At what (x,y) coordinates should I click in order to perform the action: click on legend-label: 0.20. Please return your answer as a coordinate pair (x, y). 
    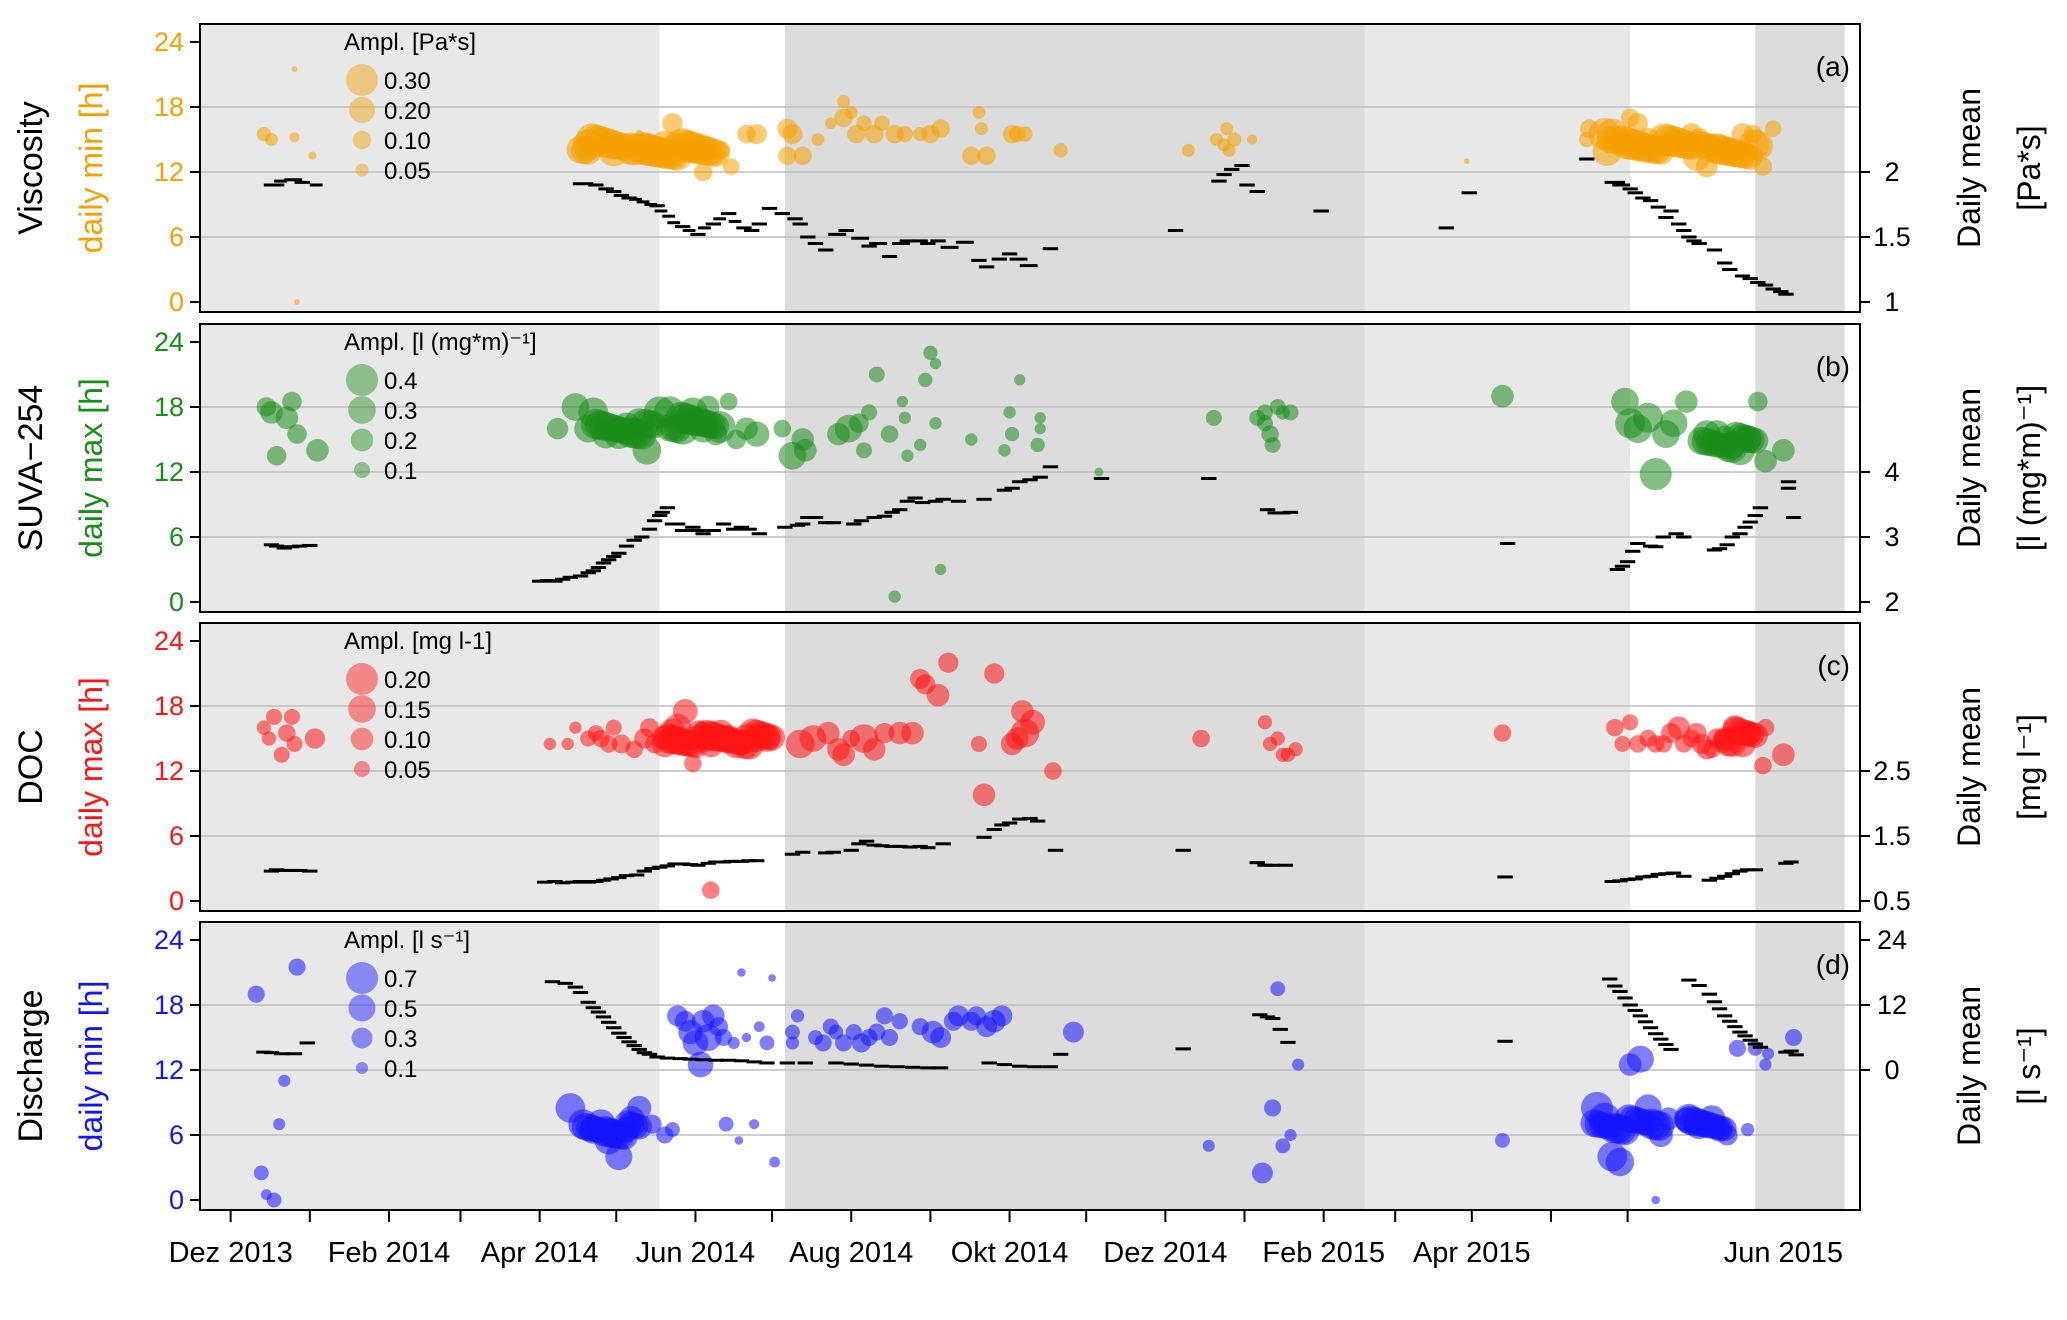
    Looking at the image, I should click on (407, 680).